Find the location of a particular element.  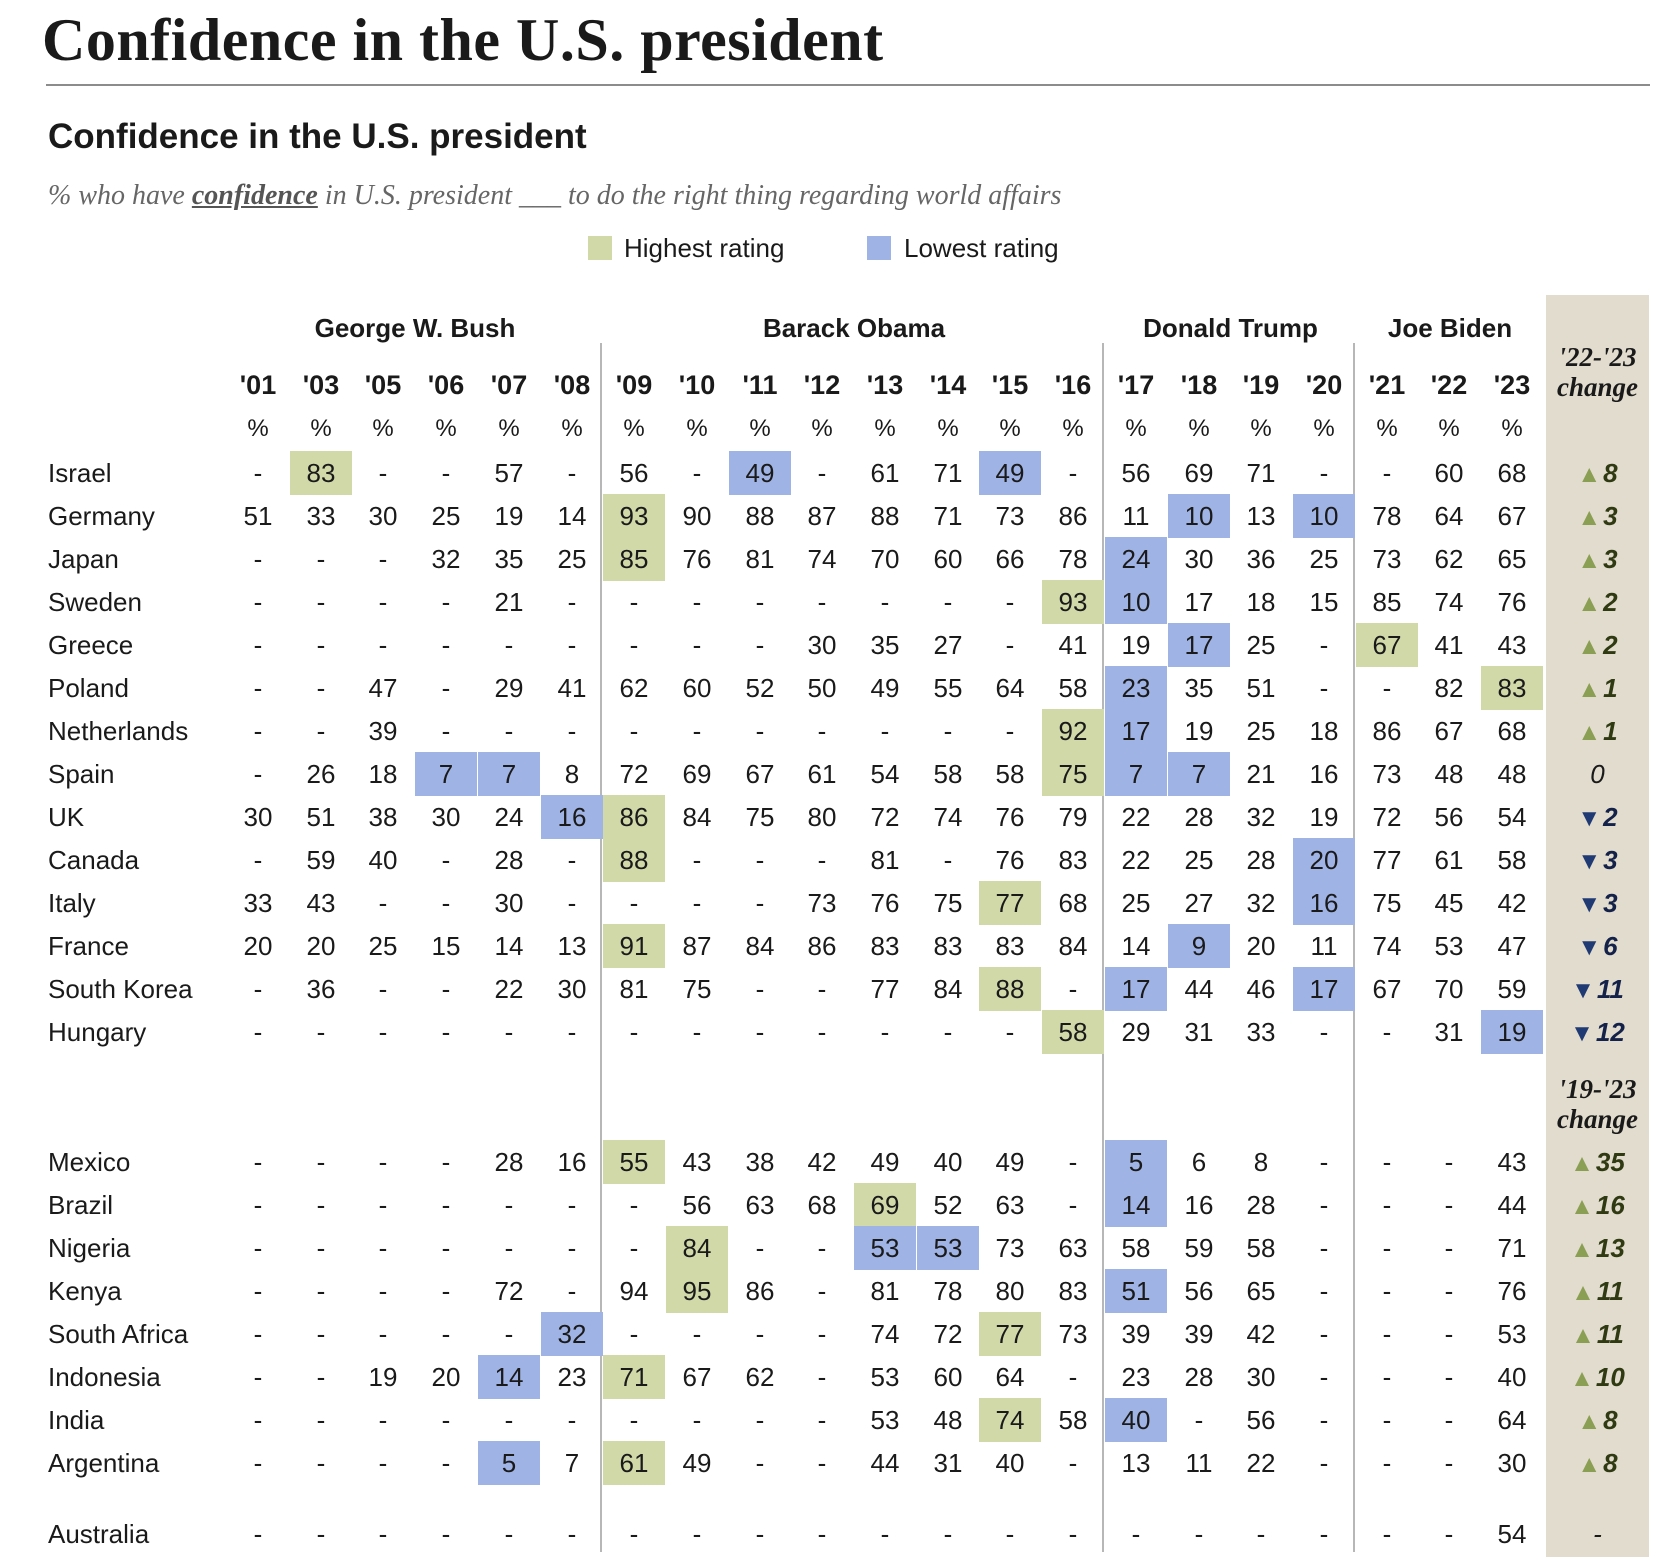

arrow-up-icon: ▲ is located at coordinates (1589, 689).